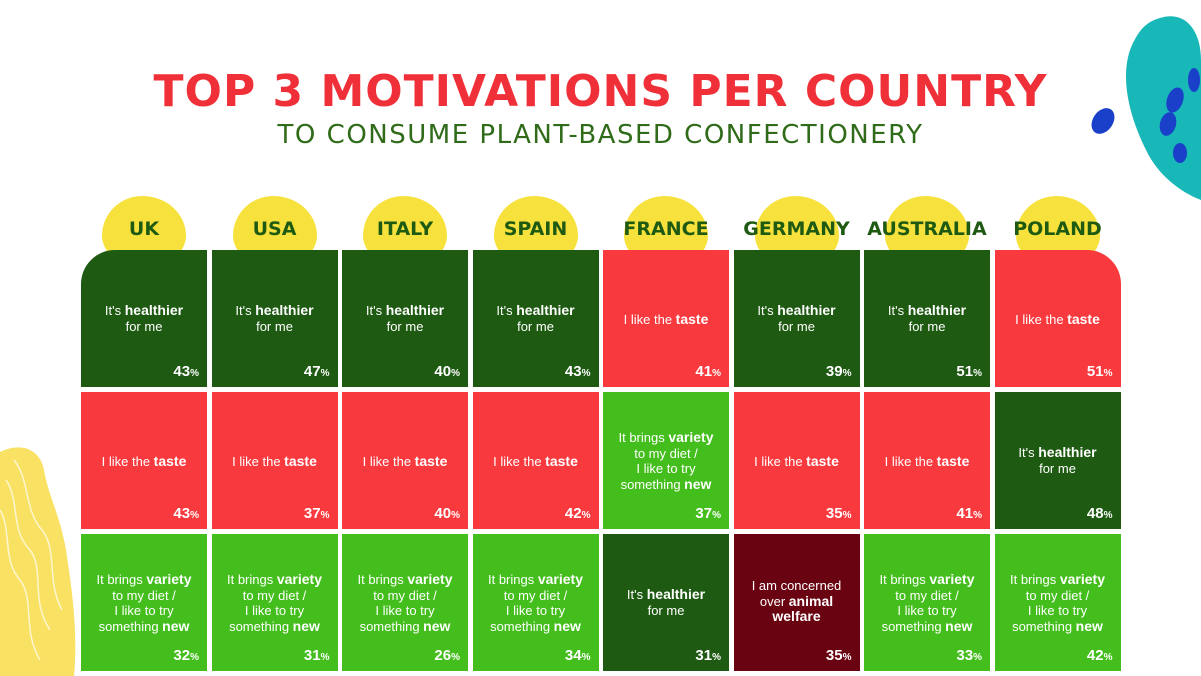 The width and height of the screenshot is (1201, 676). Describe the element at coordinates (186, 371) in the screenshot. I see `percentage-value: 43%` at that location.